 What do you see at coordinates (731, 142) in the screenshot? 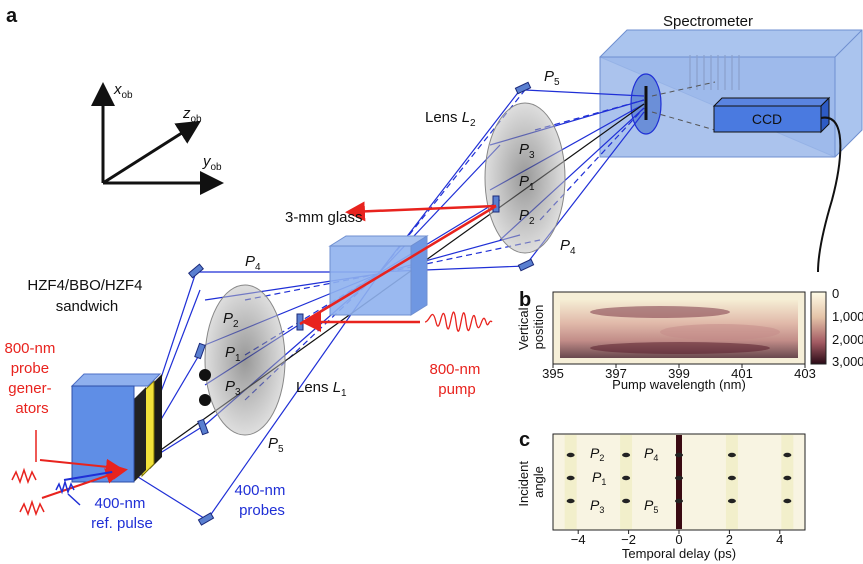
I see `spectrometer: Spectrometer CCD` at bounding box center [731, 142].